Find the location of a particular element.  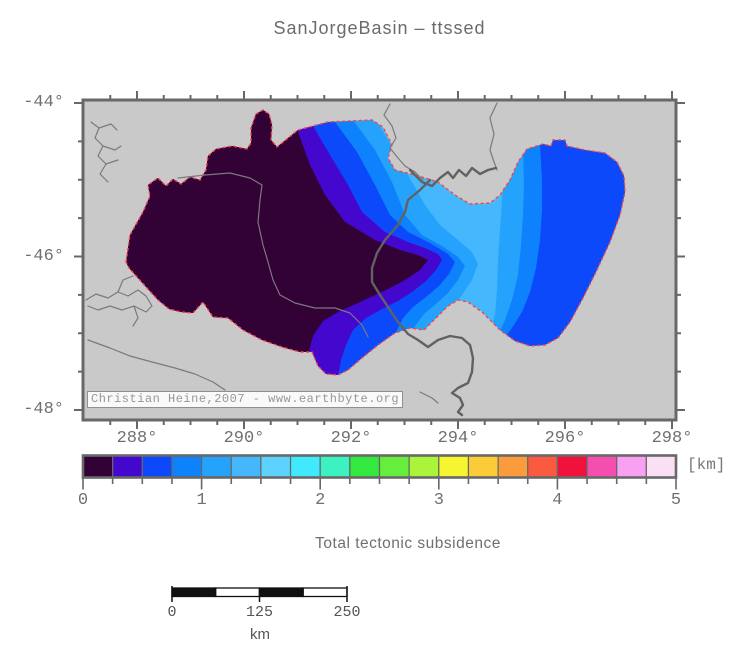

distance-scalebar is located at coordinates (259, 594).